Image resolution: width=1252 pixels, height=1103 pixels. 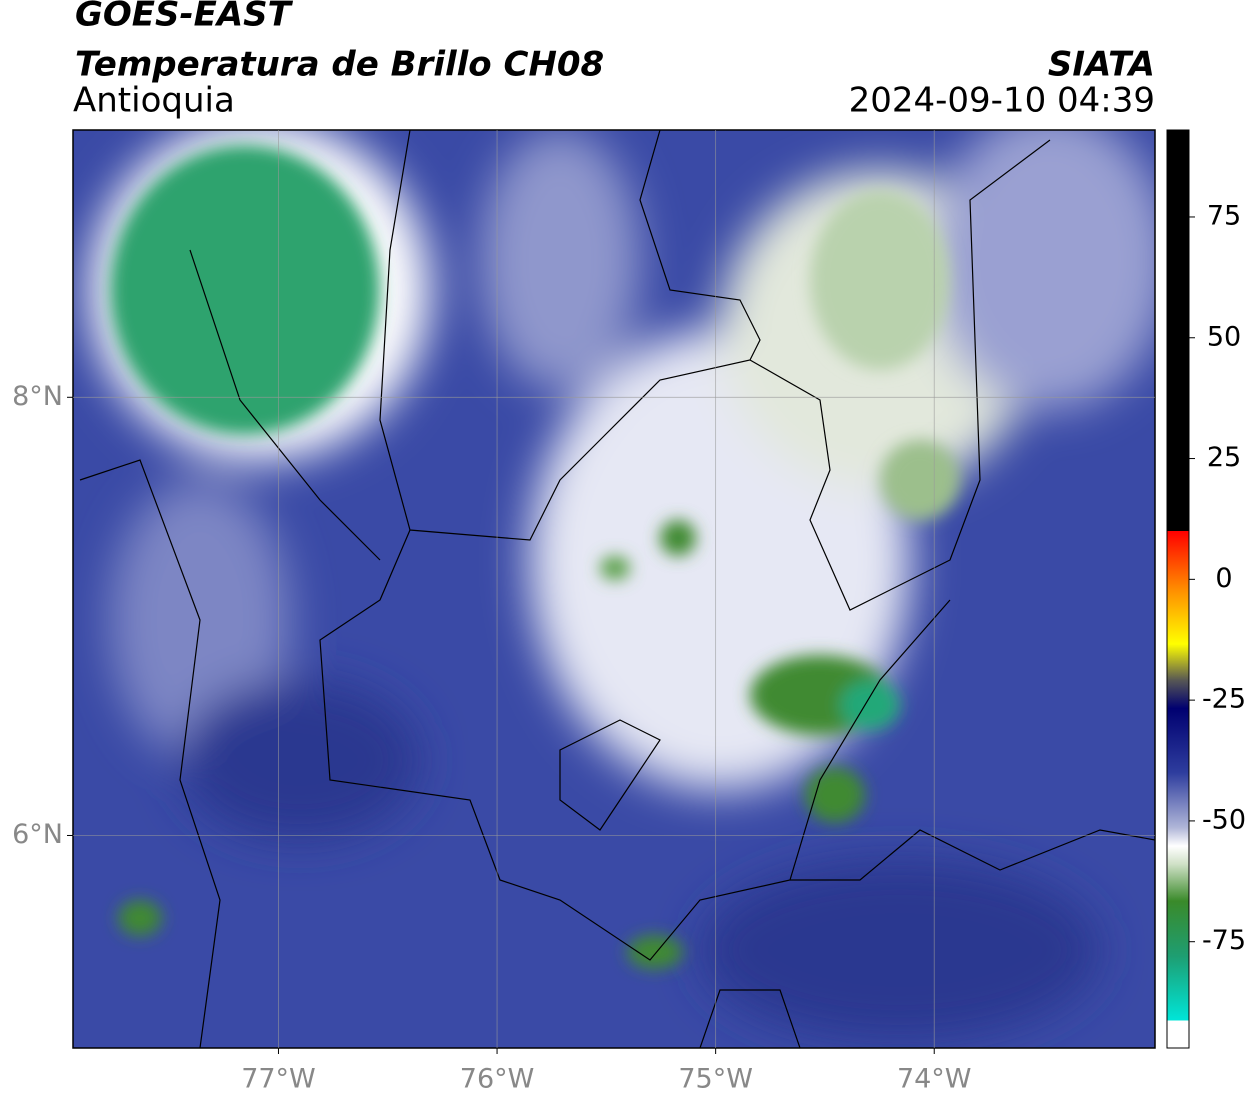 I want to click on colorbar-tick-label: 75, so click(x=1224, y=215).